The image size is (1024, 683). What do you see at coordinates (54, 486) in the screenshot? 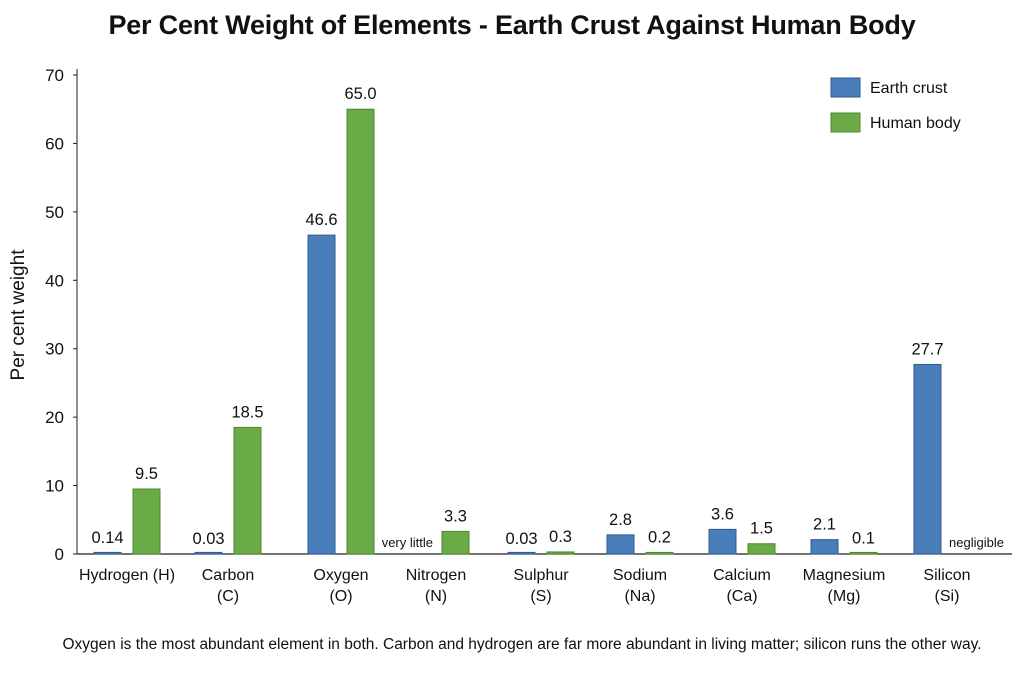
I see `y-tick-label: 10` at bounding box center [54, 486].